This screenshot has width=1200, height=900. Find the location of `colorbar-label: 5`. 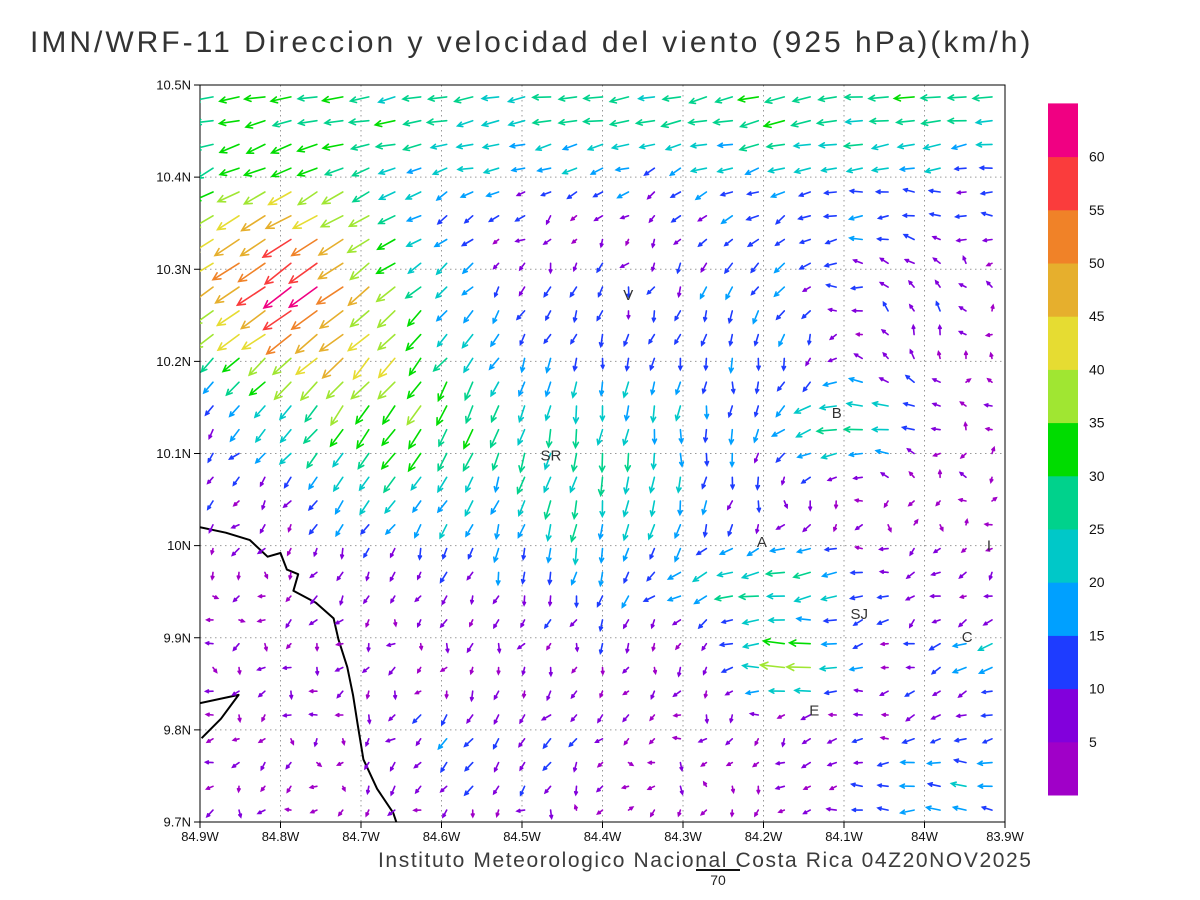

colorbar-label: 5 is located at coordinates (1093, 742).